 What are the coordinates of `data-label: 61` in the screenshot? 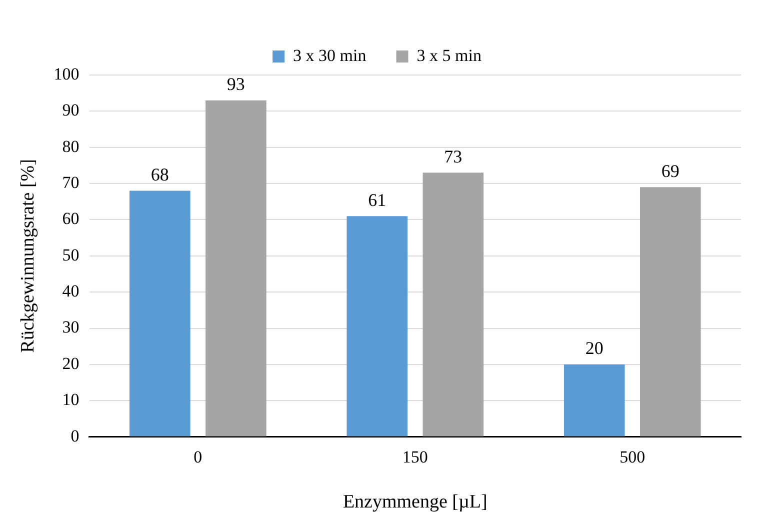 It's located at (377, 200).